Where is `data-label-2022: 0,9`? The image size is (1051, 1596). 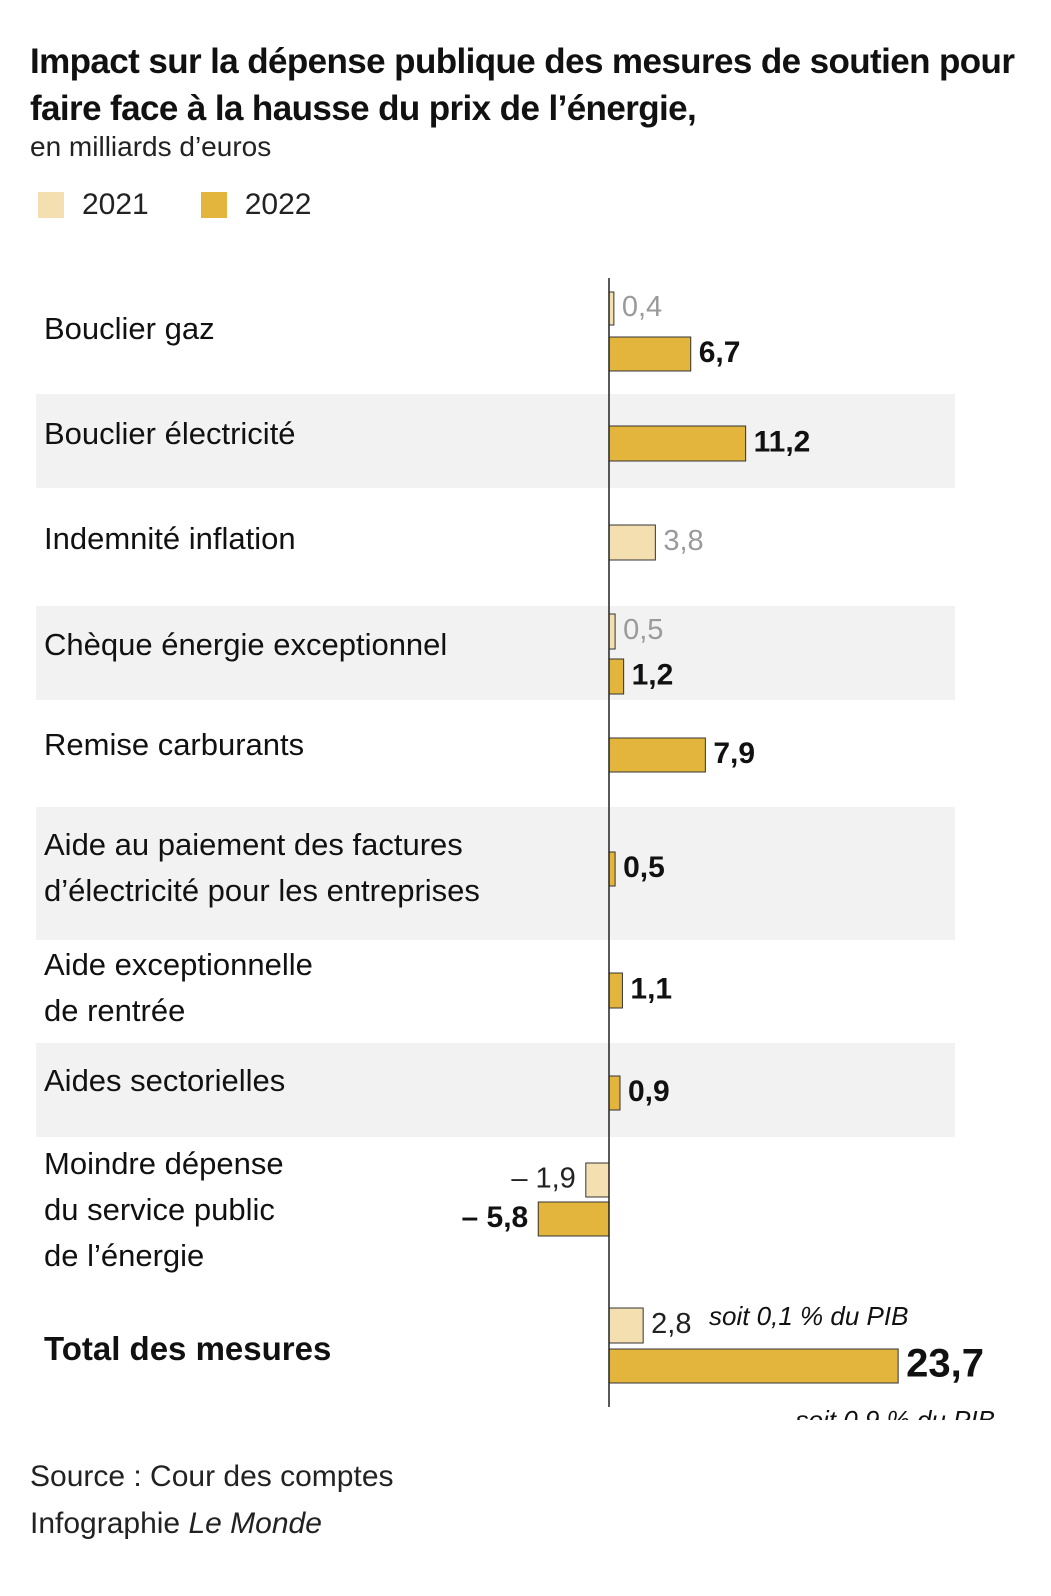 data-label-2022: 0,9 is located at coordinates (649, 1091).